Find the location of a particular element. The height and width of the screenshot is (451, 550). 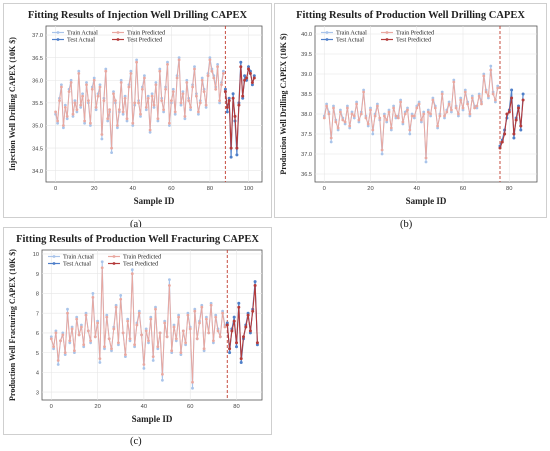

data-point-test-actual is located at coordinates (231, 157).